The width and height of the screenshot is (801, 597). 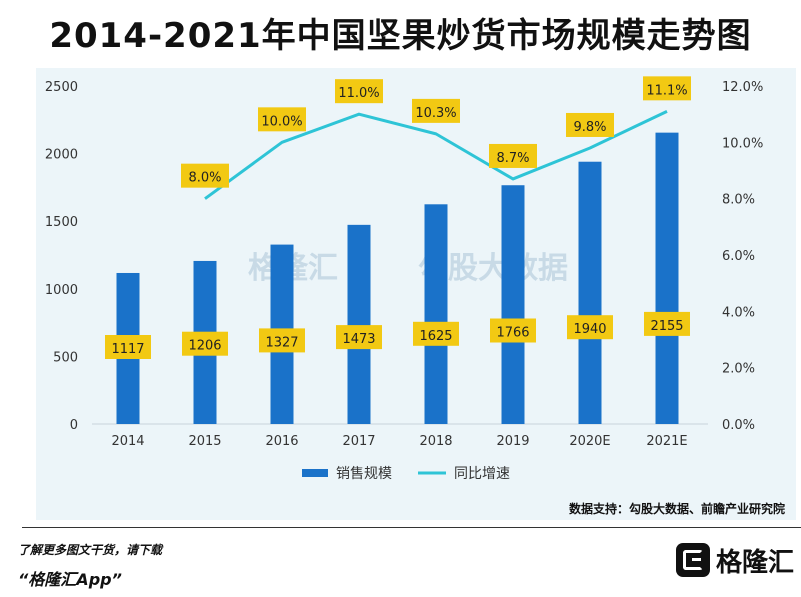 I want to click on x-tick-label: 2014, so click(x=127, y=441).